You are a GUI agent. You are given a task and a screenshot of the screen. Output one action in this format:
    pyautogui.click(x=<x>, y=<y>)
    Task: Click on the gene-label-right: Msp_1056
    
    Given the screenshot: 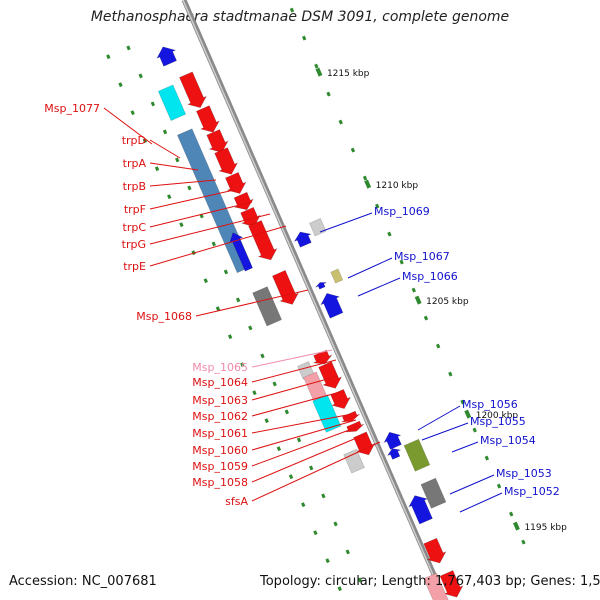 What is the action you would take?
    pyautogui.click(x=490, y=404)
    